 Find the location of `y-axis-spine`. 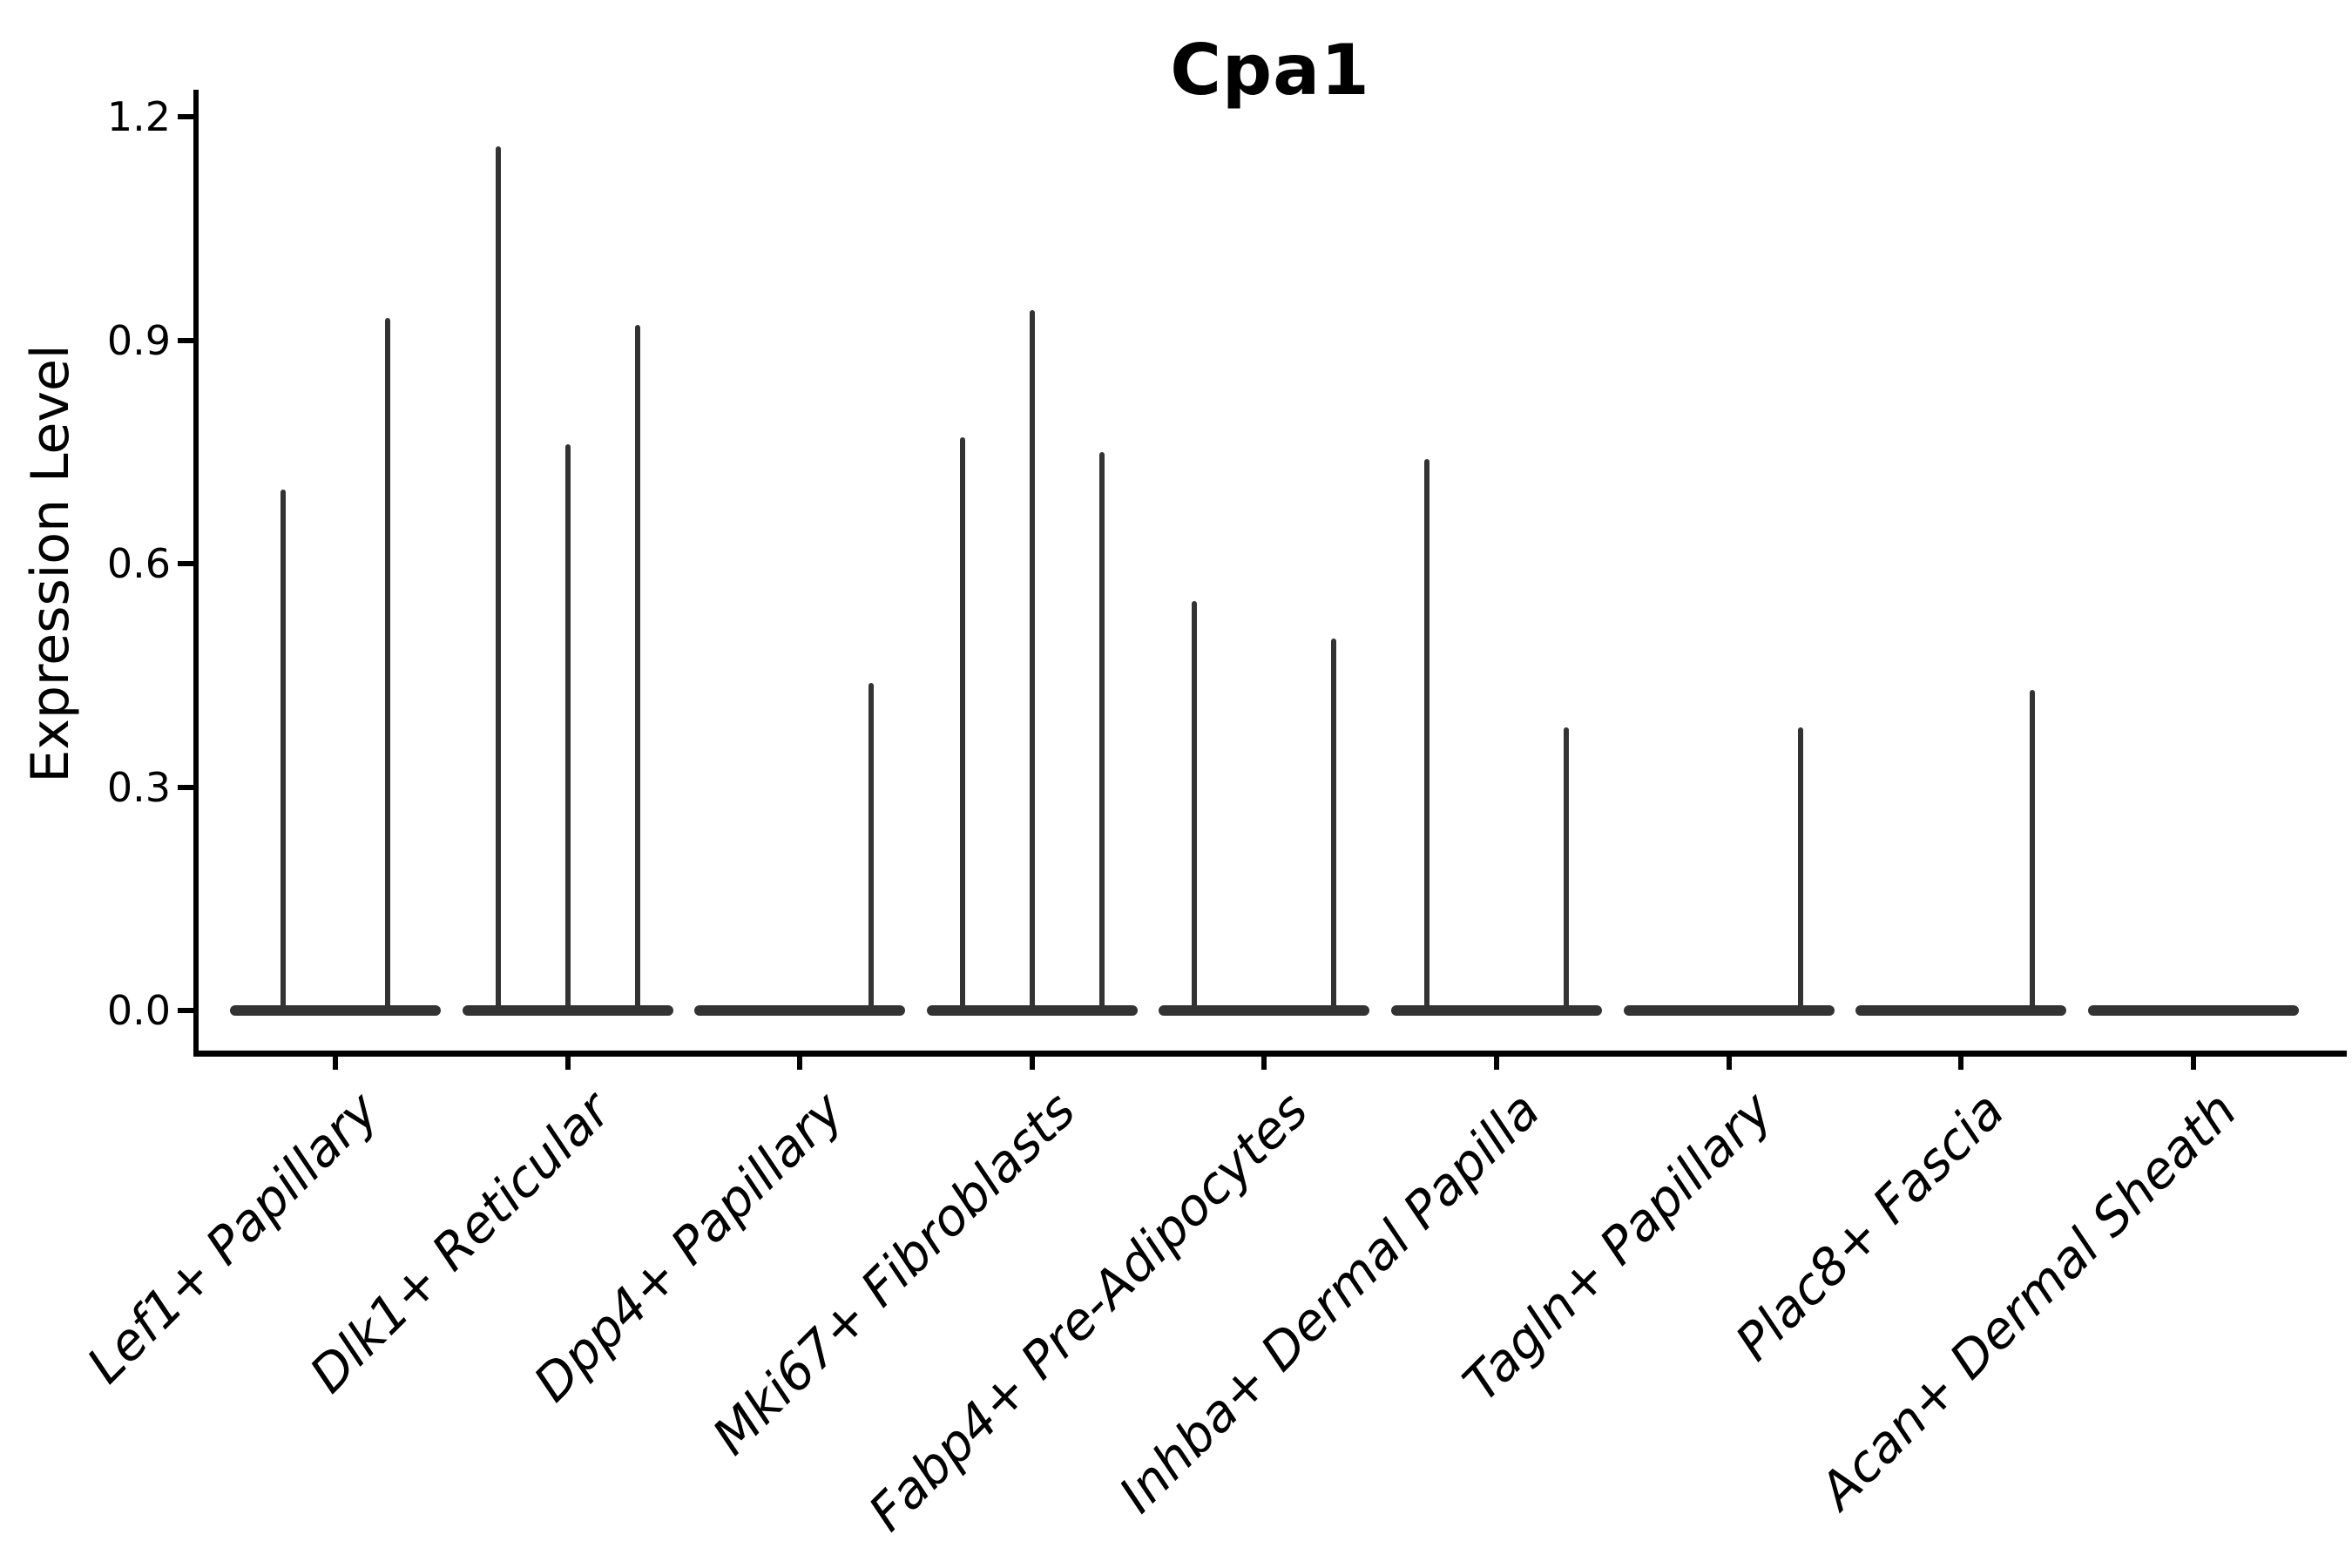

y-axis-spine is located at coordinates (196, 574).